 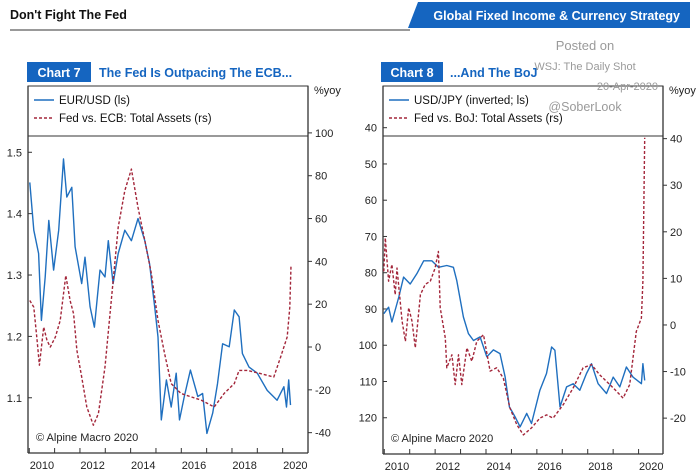 What do you see at coordinates (488, 119) in the screenshot?
I see `legend-label: Fed vs. BoJ: Total Assets (rs)` at bounding box center [488, 119].